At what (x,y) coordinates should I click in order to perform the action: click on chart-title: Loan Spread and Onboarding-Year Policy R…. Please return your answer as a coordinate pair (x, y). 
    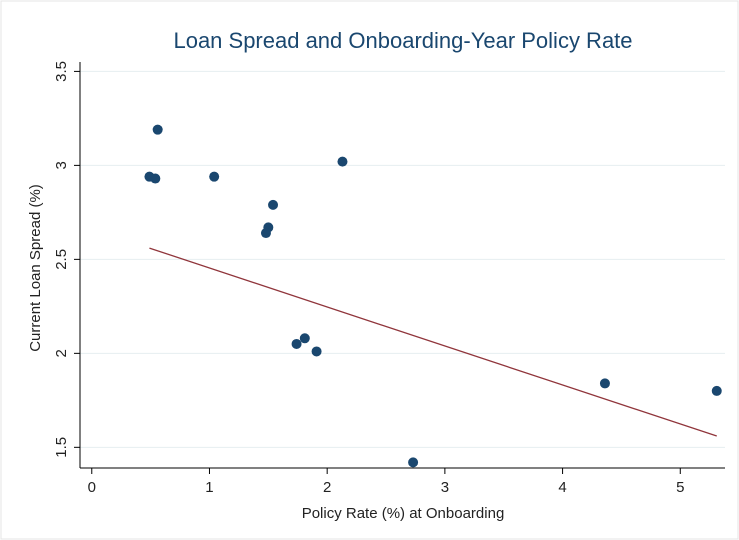
    Looking at the image, I should click on (402, 40).